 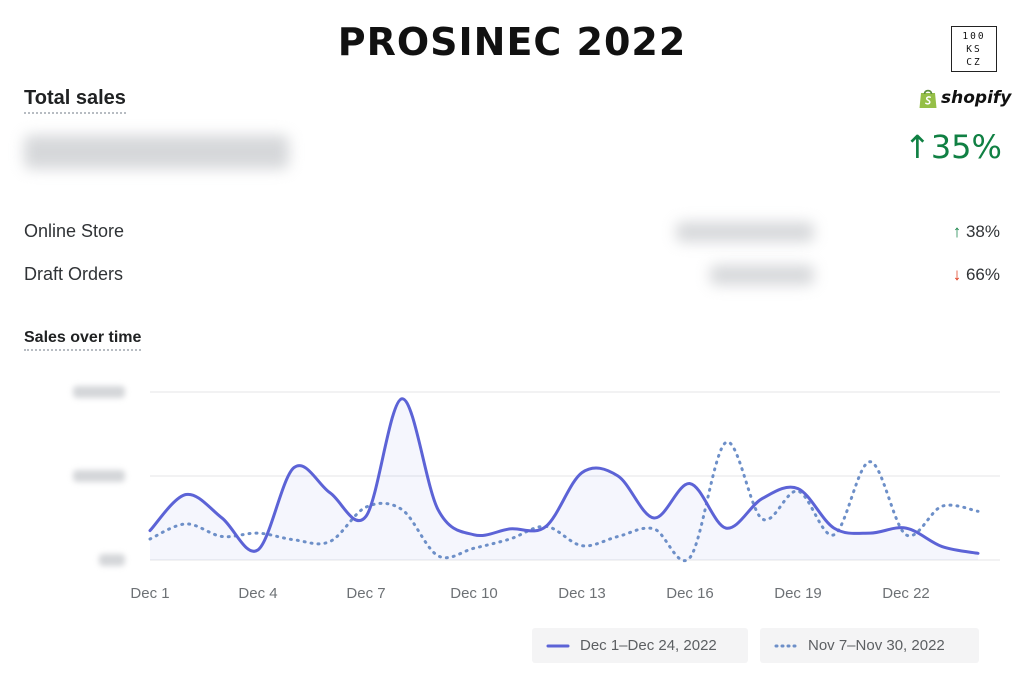 What do you see at coordinates (75, 100) in the screenshot?
I see `total-sales-label: Total sales` at bounding box center [75, 100].